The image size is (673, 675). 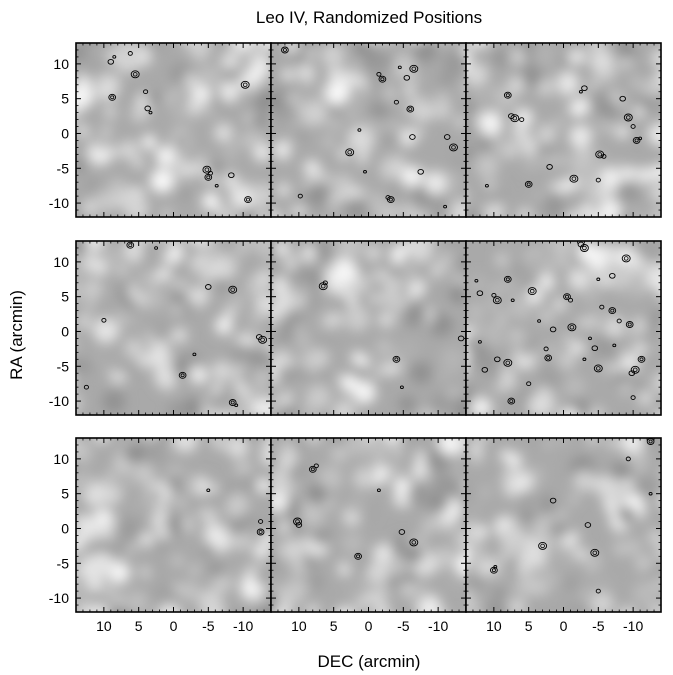 What do you see at coordinates (160, 130) in the screenshot?
I see `panel-r1-c1: 10 5 0 -5 -10` at bounding box center [160, 130].